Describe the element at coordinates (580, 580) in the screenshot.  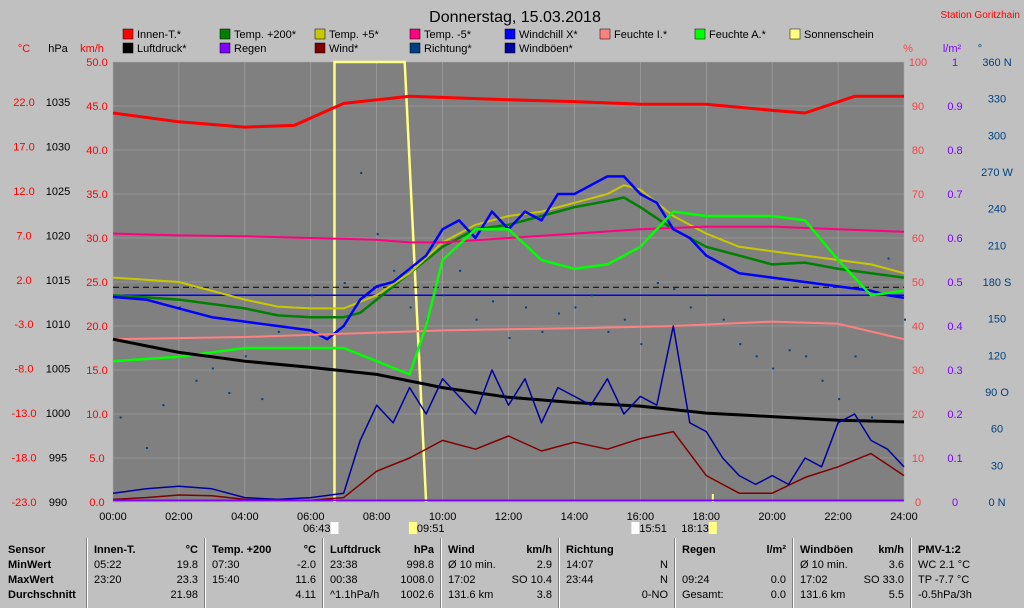
I see `max-time: 23:44` at that location.